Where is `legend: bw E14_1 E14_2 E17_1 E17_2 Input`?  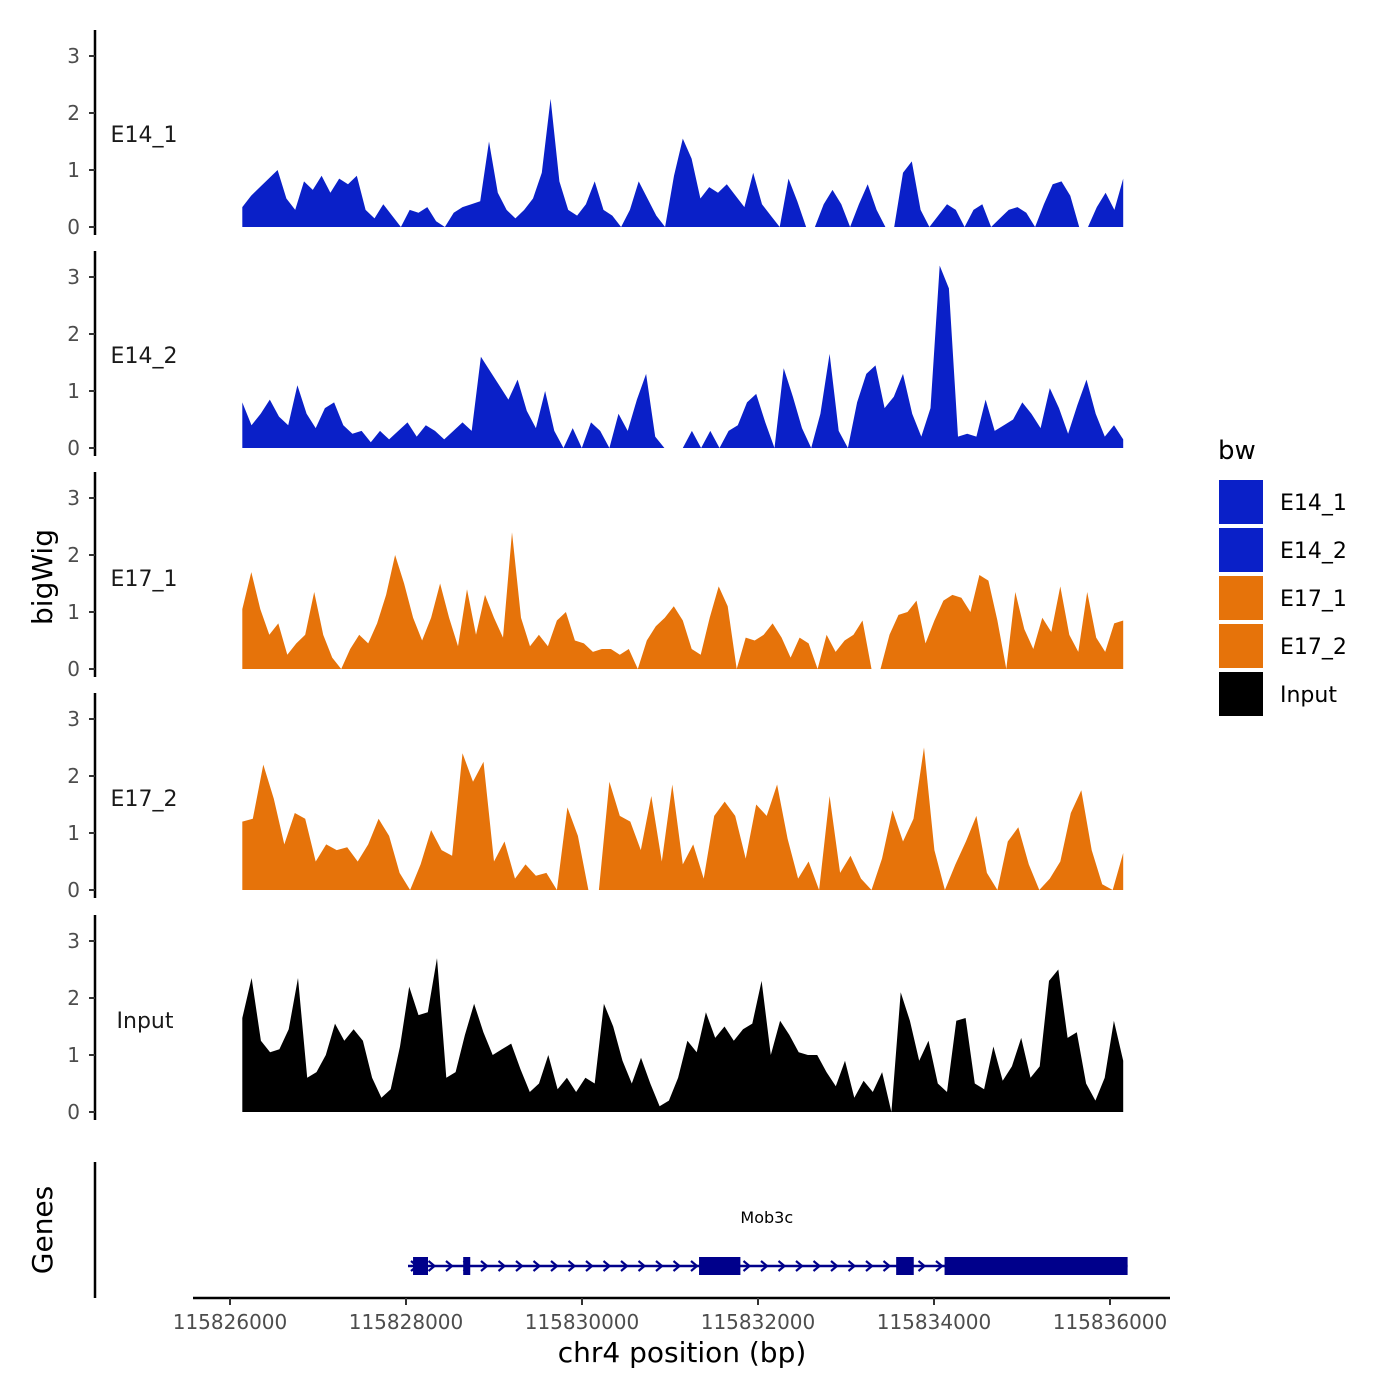 legend: bw E14_1 E14_2 E17_1 E17_2 Input is located at coordinates (1282, 576).